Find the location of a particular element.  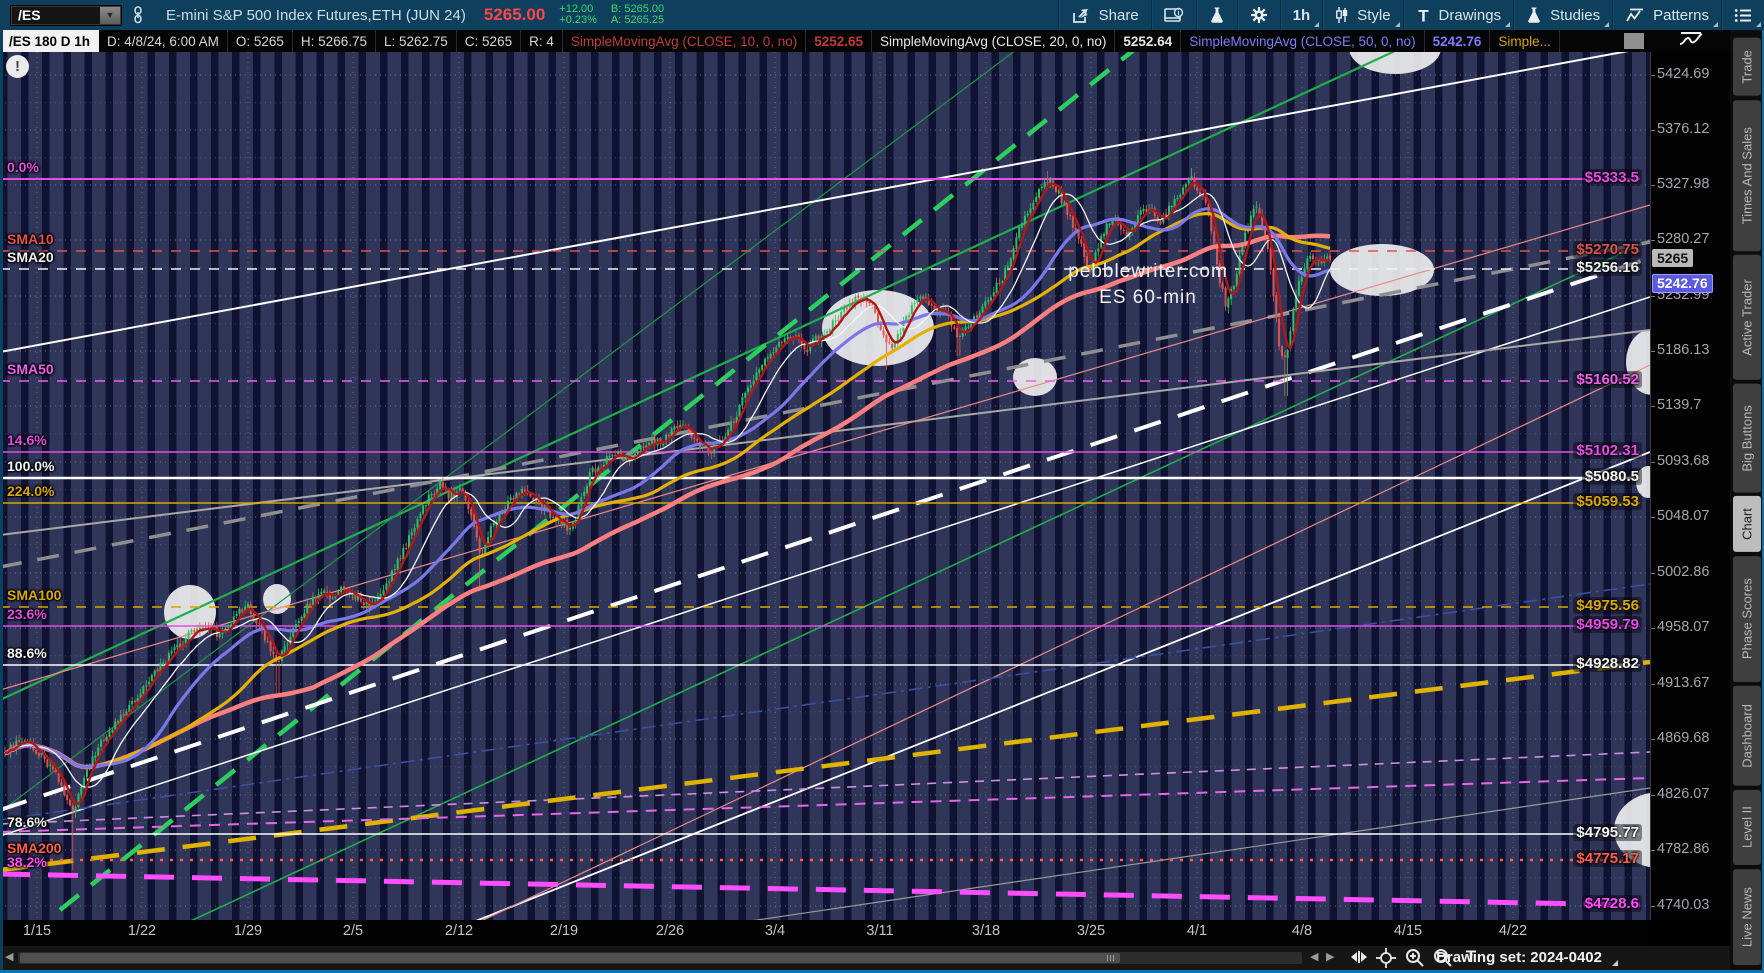

zoom-out-icon is located at coordinates (1443, 958).